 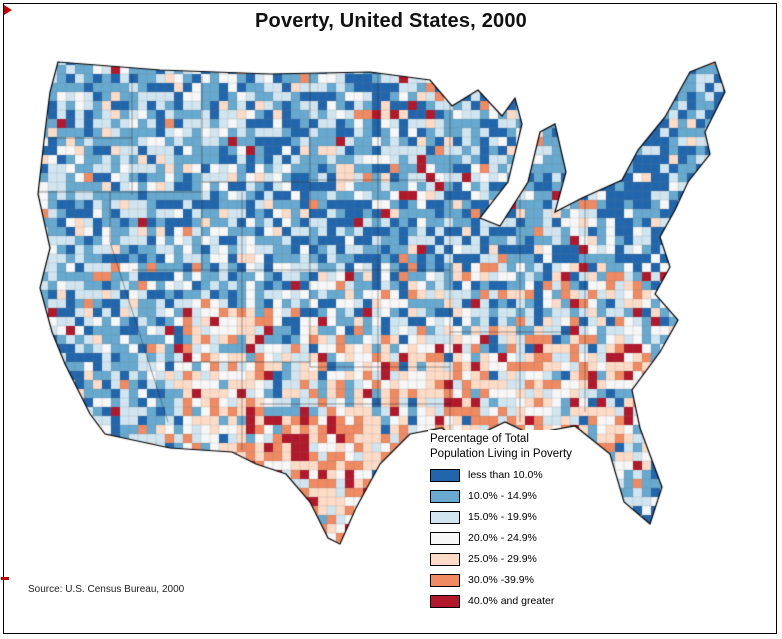 I want to click on legend-row: 40.0% and greater, so click(x=501, y=601).